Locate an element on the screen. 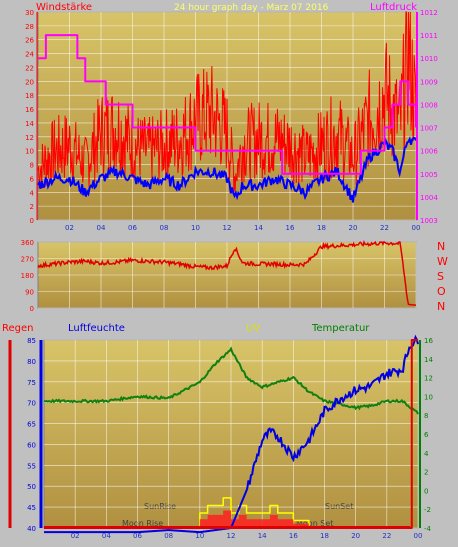 Image resolution: width=458 pixels, height=547 pixels. uv-series is located at coordinates (247, 513).